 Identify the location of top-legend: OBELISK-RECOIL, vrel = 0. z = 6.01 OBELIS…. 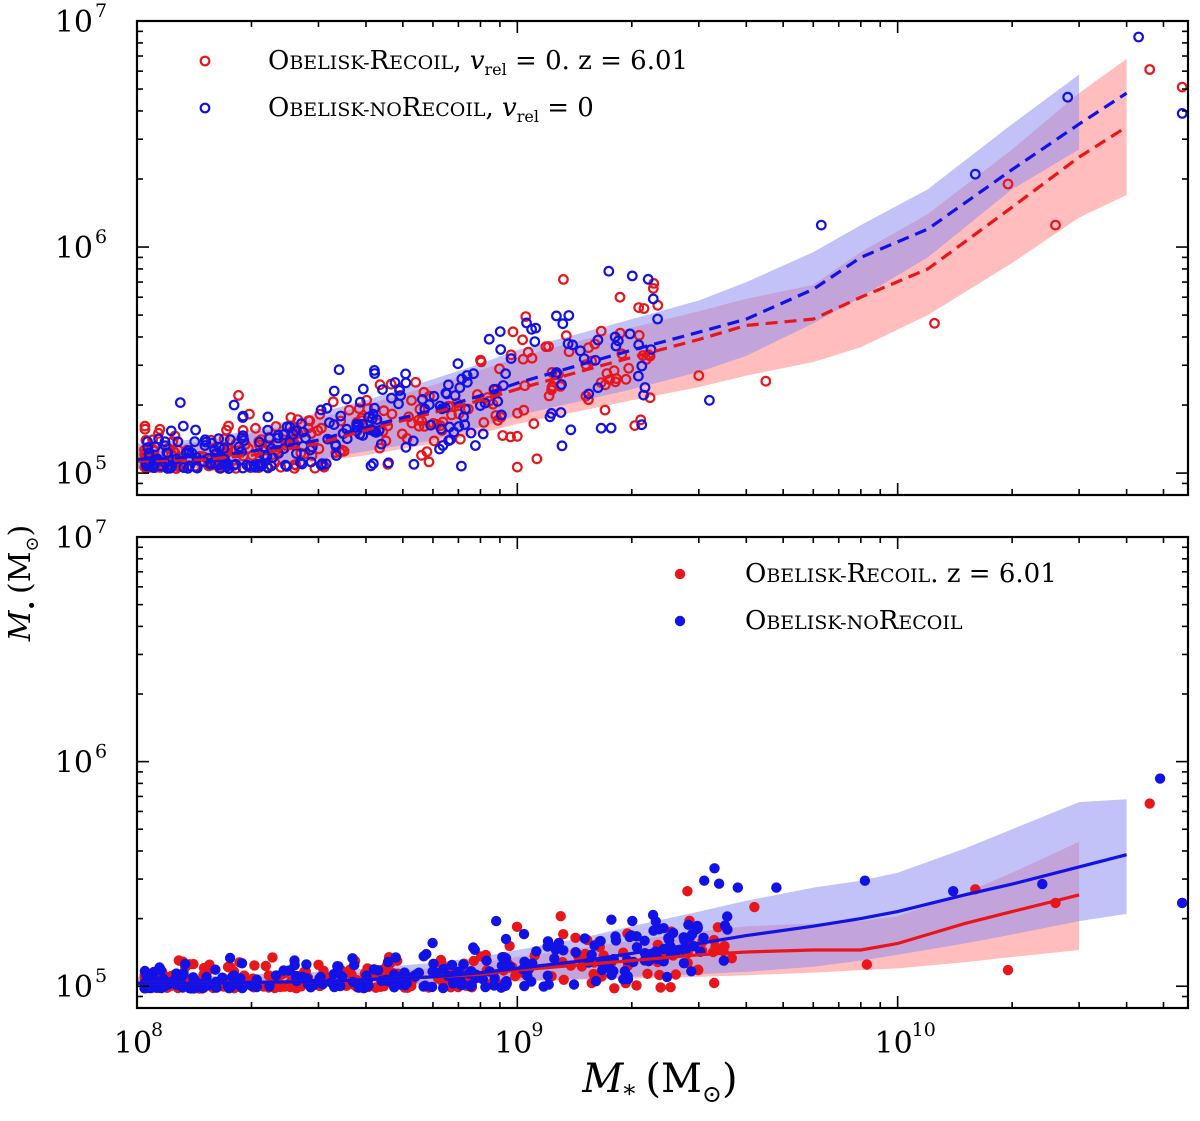
(443, 86).